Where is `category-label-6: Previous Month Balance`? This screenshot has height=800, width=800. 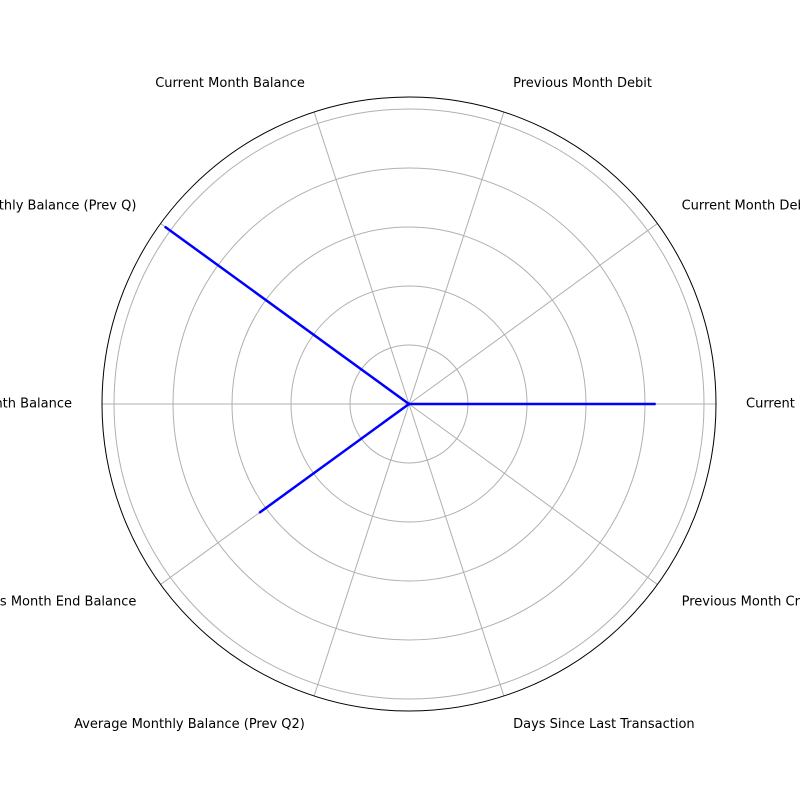 category-label-6: Previous Month Balance is located at coordinates (36, 404).